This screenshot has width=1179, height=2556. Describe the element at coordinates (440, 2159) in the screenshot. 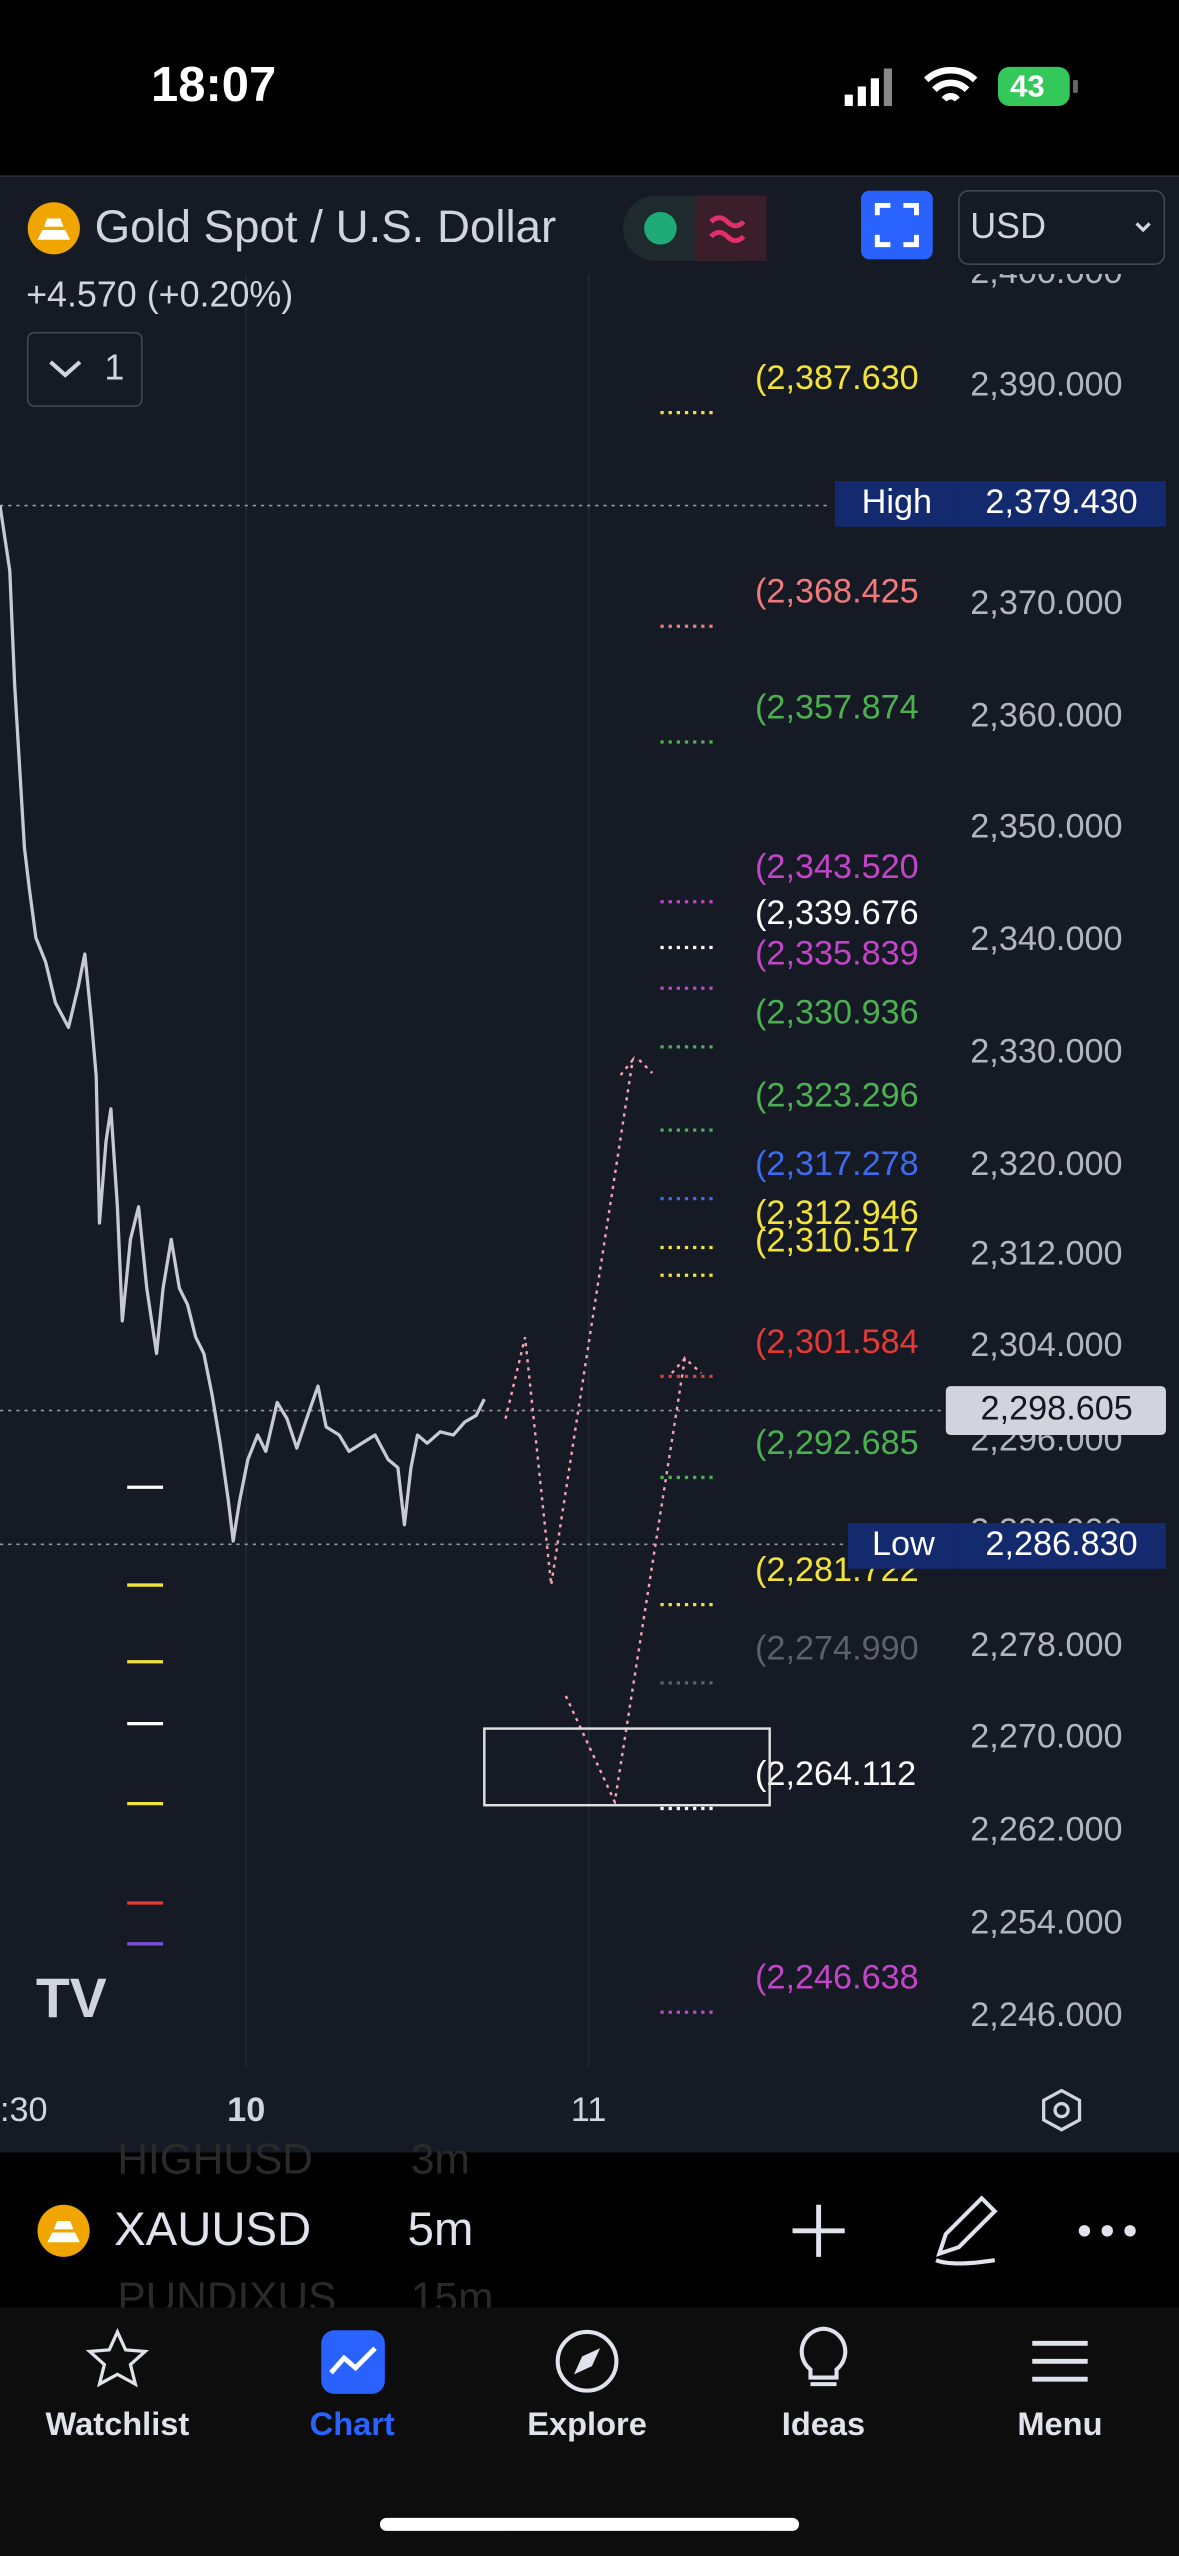

I see `ghost-interval: 3m` at that location.